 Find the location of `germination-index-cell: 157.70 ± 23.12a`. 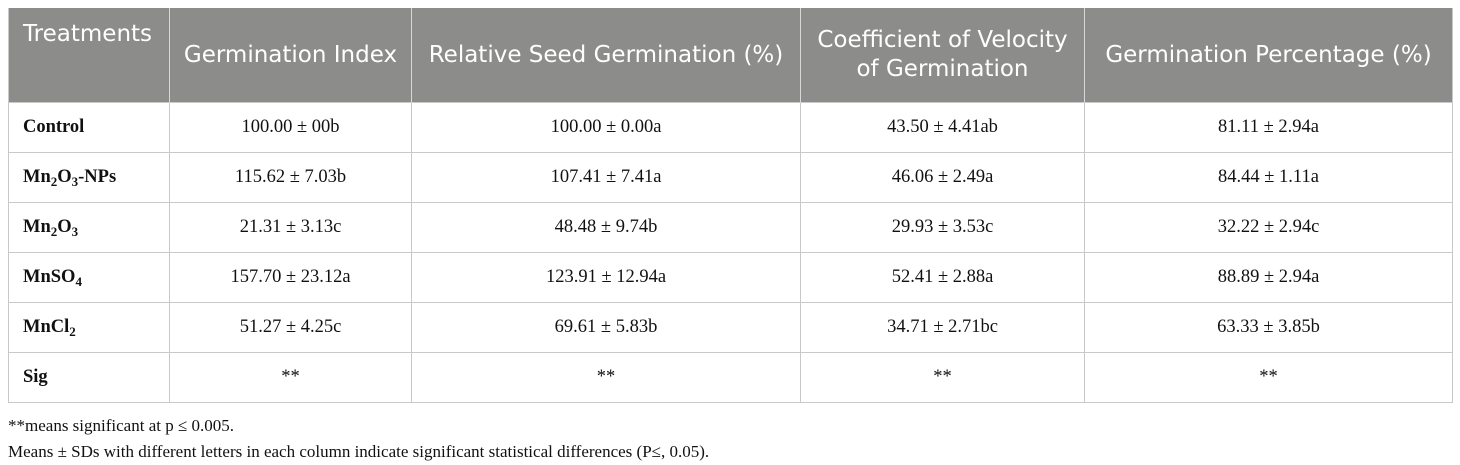

germination-index-cell: 157.70 ± 23.12a is located at coordinates (290, 277).